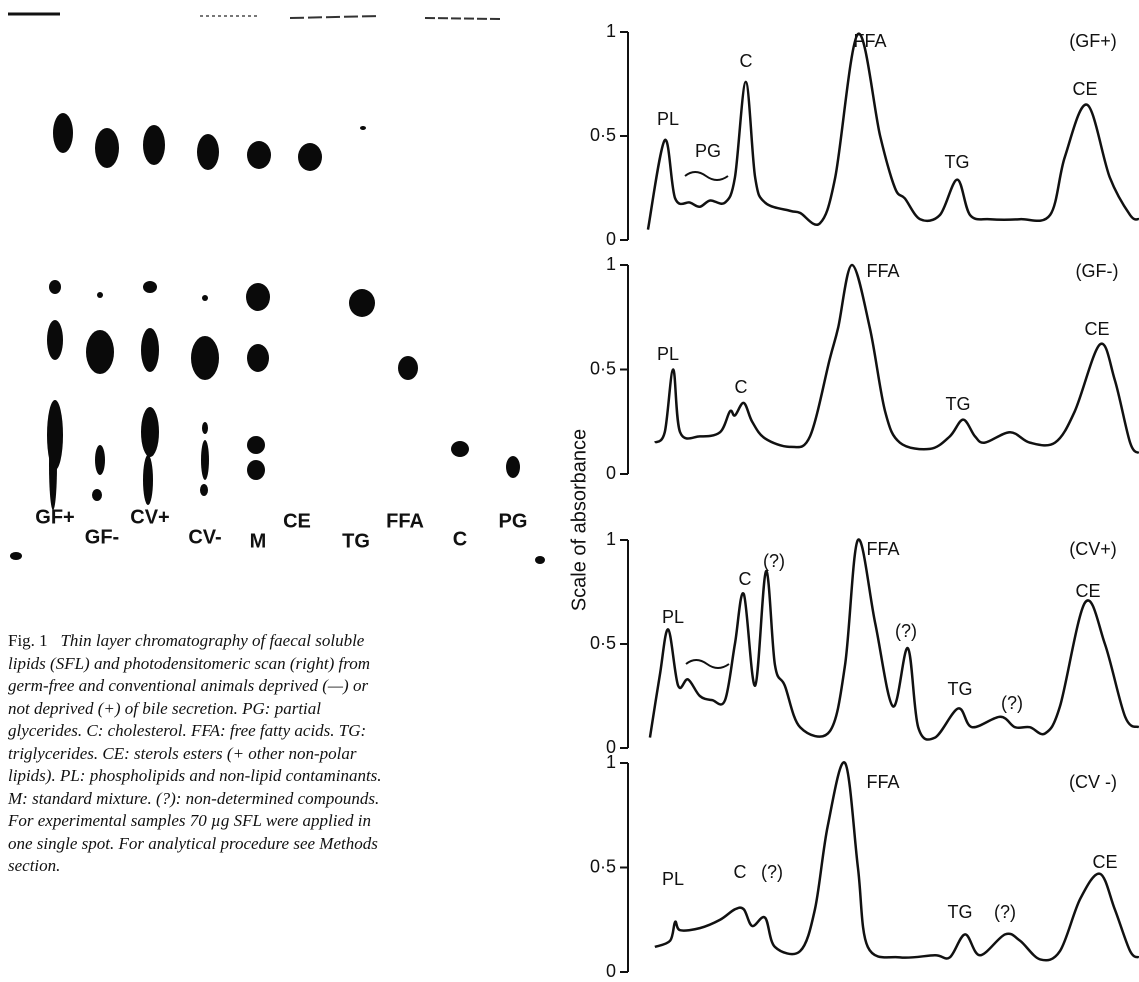 This screenshot has height=982, width=1139. I want to click on lane-label: GF+, so click(54, 517).